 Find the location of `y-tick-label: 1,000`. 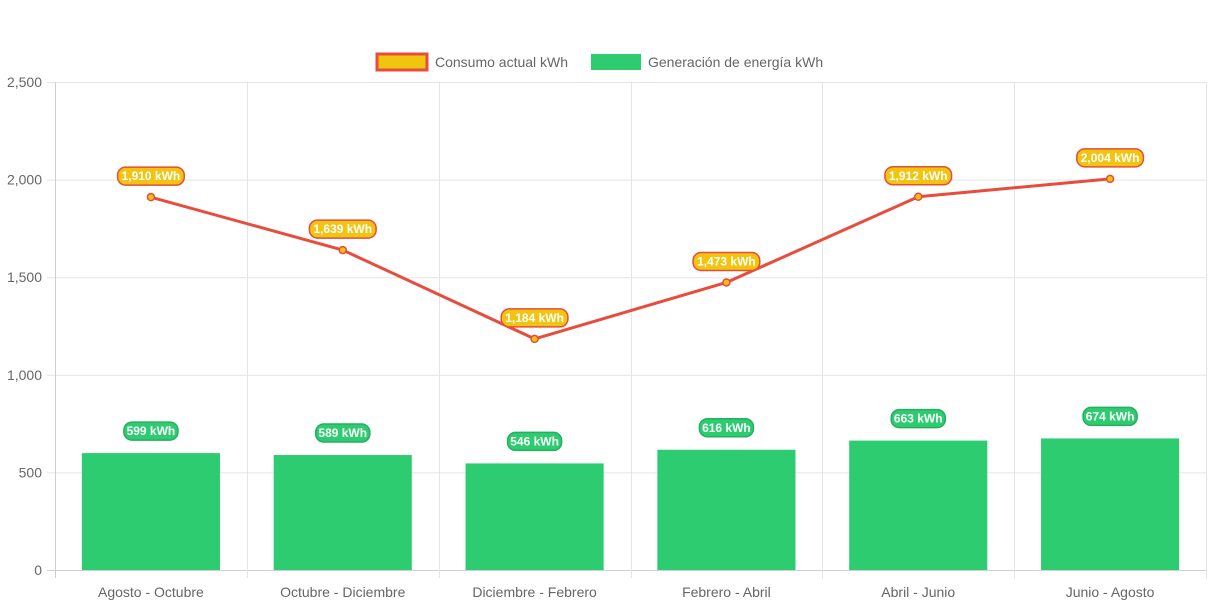

y-tick-label: 1,000 is located at coordinates (24, 375).